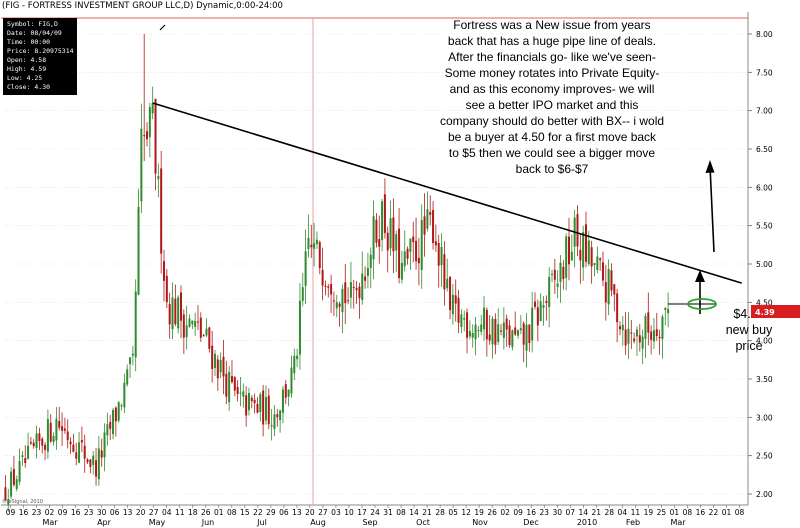 Image resolution: width=800 pixels, height=528 pixels. What do you see at coordinates (551, 25) in the screenshot?
I see `annotation-line: Fortress was a New issue from years` at bounding box center [551, 25].